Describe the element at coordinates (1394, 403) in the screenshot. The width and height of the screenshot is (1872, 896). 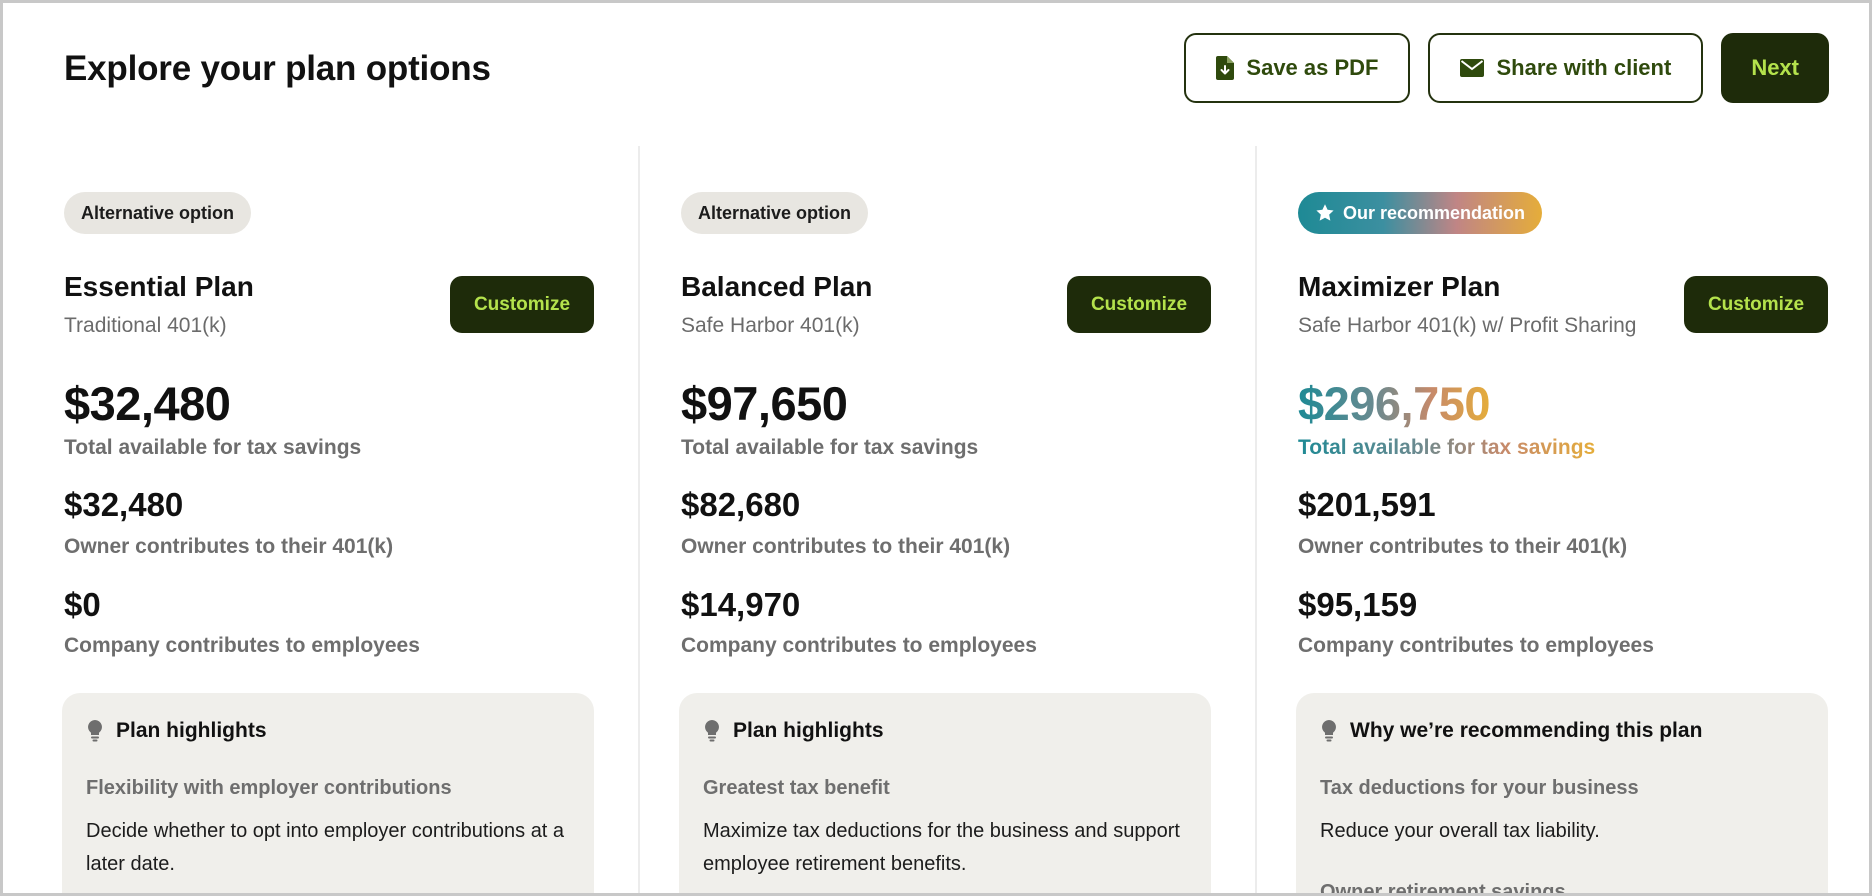
I see `total-amount: $296,750` at that location.